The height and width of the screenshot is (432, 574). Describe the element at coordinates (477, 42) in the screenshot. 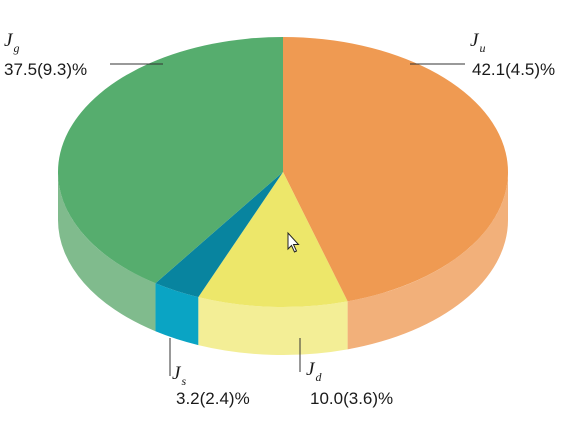

I see `slice-name-u: Ju` at that location.